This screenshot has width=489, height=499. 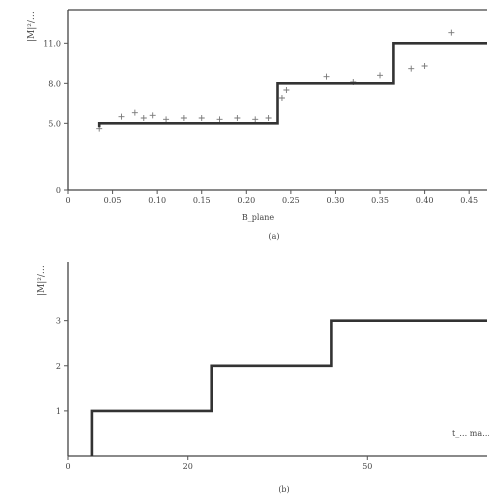 What do you see at coordinates (58, 411) in the screenshot?
I see `bottom-y-tick-label-0: 1` at bounding box center [58, 411].